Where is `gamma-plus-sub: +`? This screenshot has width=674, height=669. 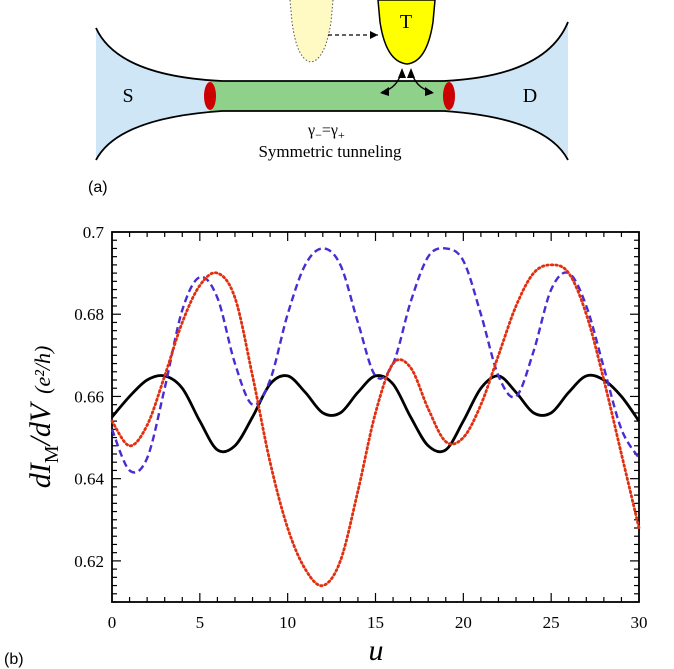
gamma-plus-sub: + is located at coordinates (341, 135).